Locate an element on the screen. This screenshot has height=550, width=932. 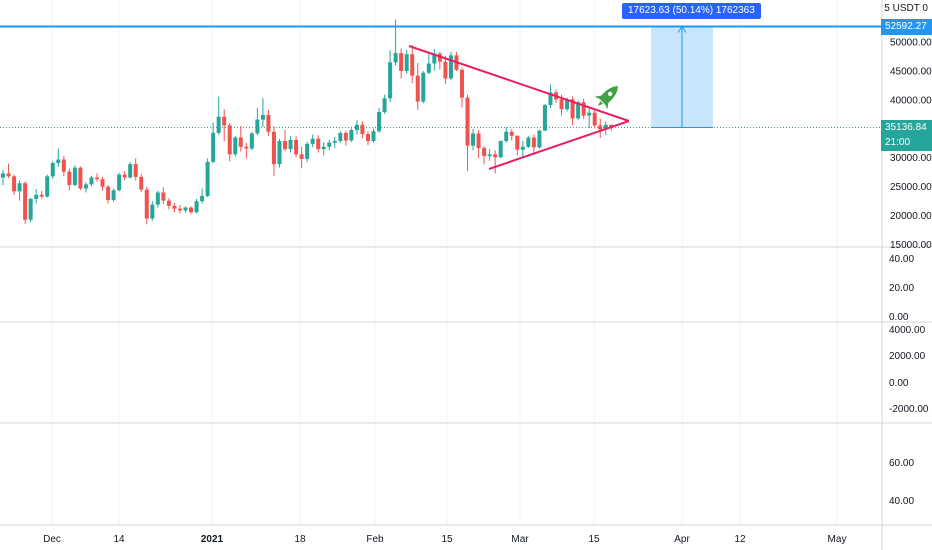
indicator-axis-label: 0.00 is located at coordinates (899, 383).